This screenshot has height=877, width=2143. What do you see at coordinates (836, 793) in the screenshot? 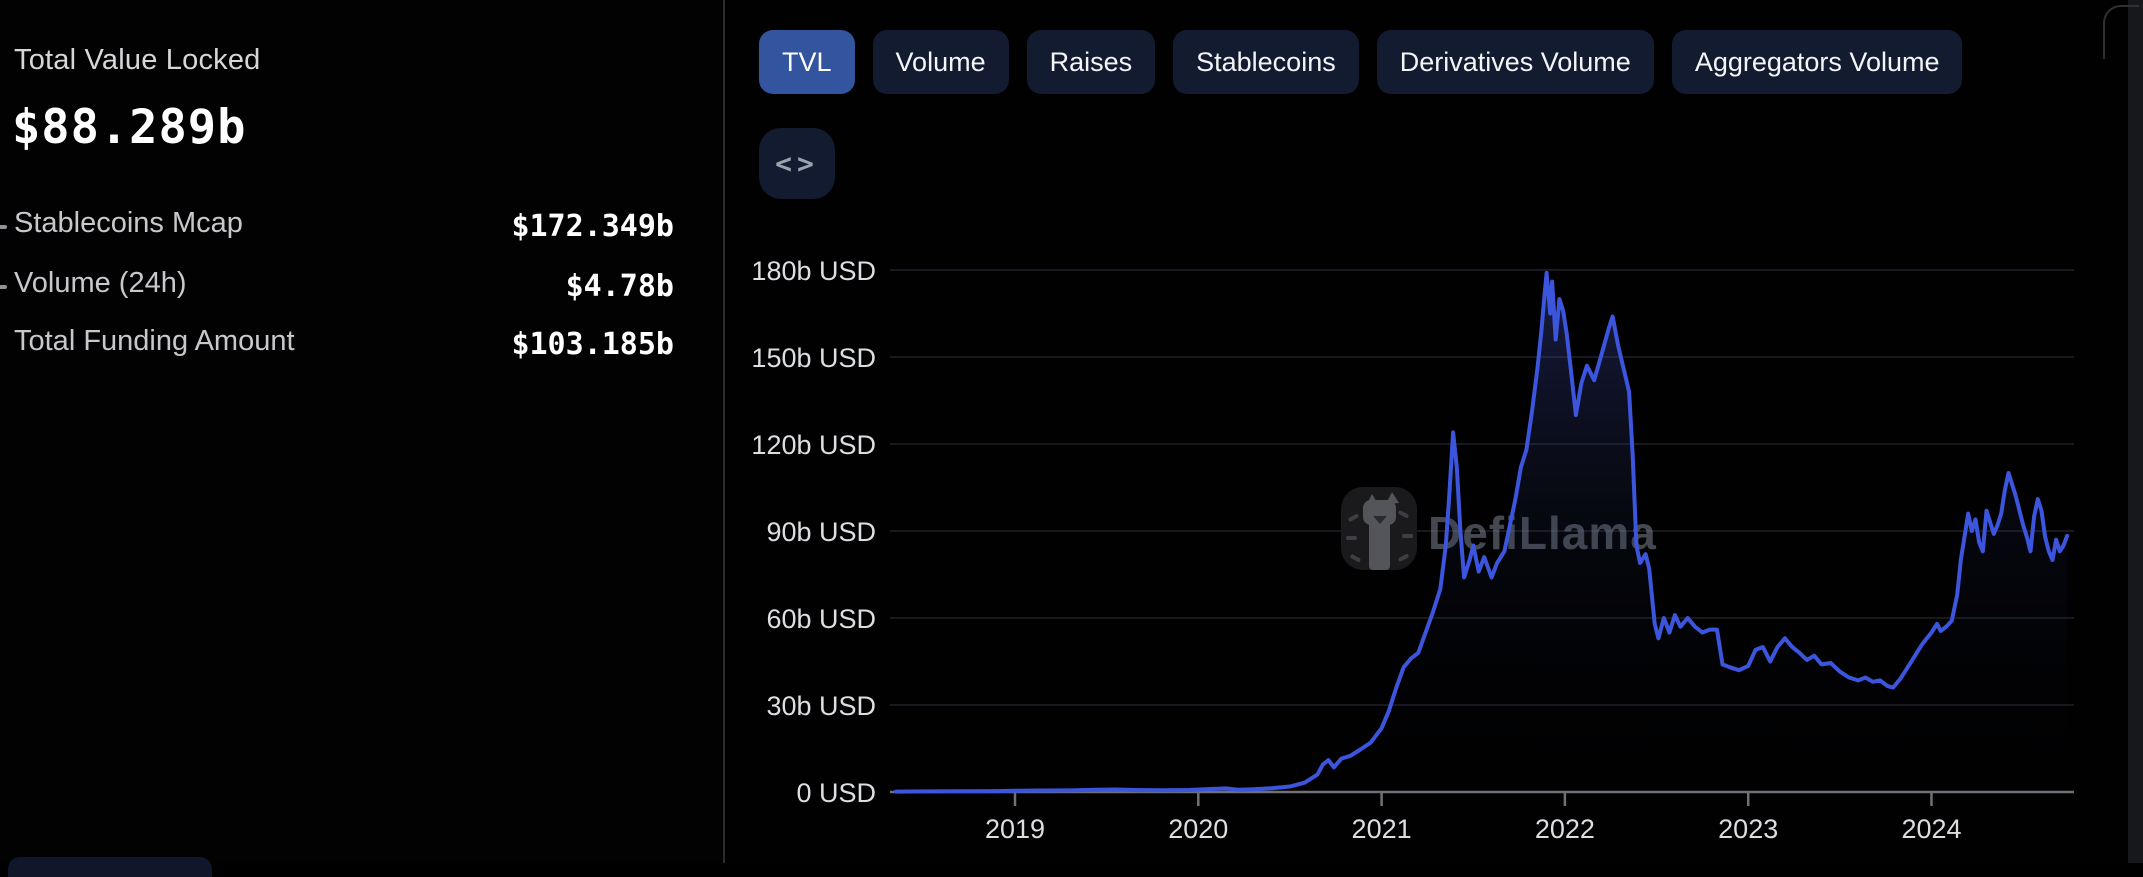
I see `y-axis-tick-label: 0 USD` at bounding box center [836, 793].